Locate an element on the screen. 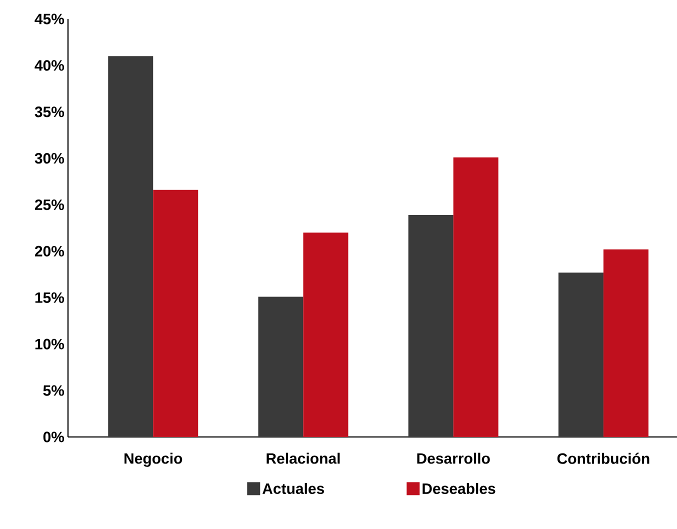 This screenshot has height=529, width=677. y-tick-label: 30% is located at coordinates (49, 158).